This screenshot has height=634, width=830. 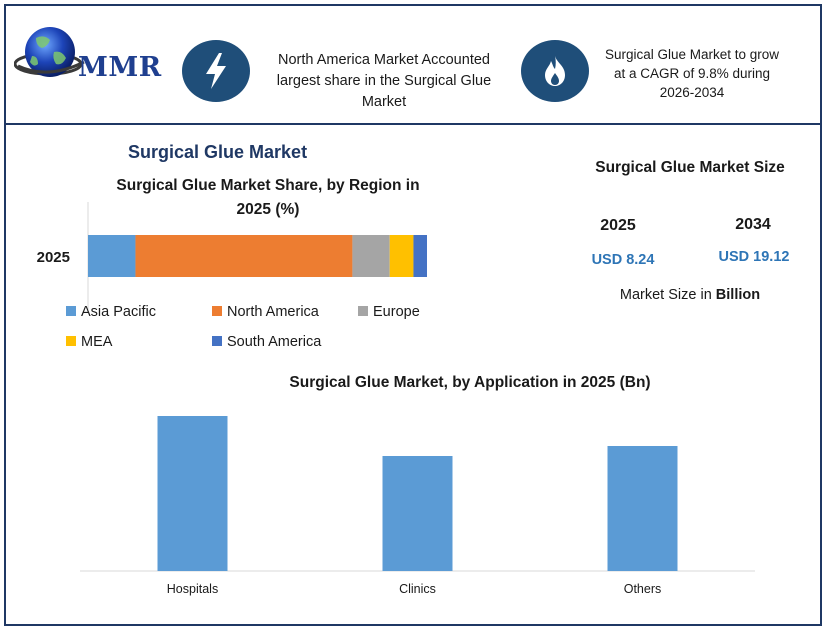 I want to click on lightning-bolt-icon, so click(x=216, y=71).